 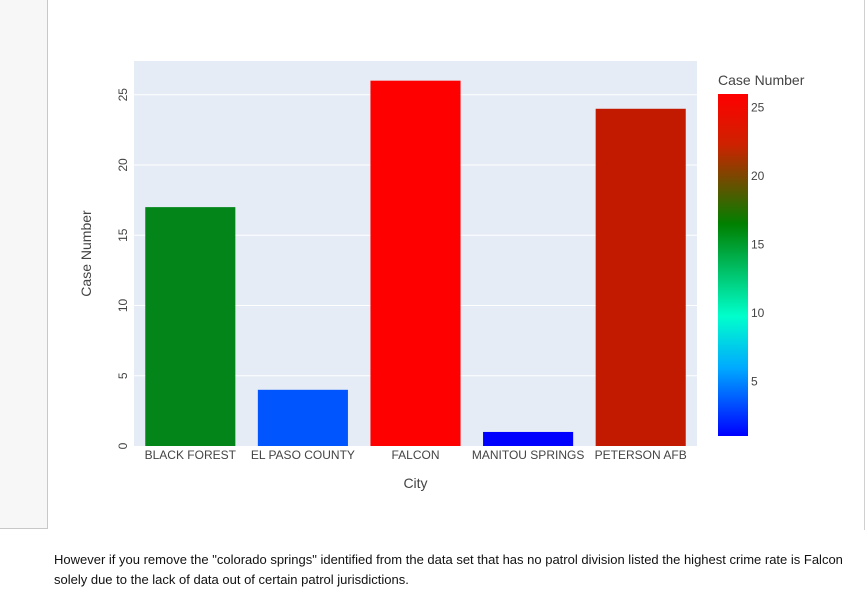 I want to click on page-divider, so click(x=864, y=265).